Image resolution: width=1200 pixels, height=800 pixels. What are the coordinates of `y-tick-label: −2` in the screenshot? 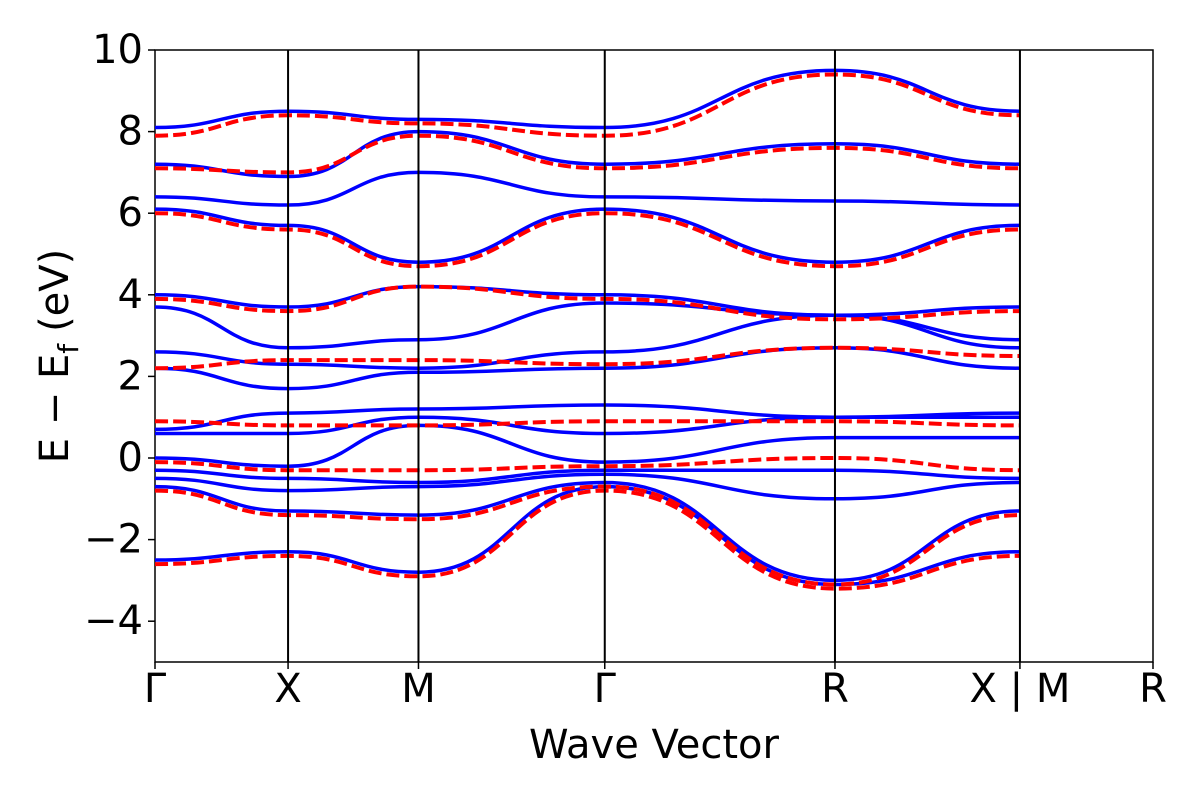 It's located at (113, 540).